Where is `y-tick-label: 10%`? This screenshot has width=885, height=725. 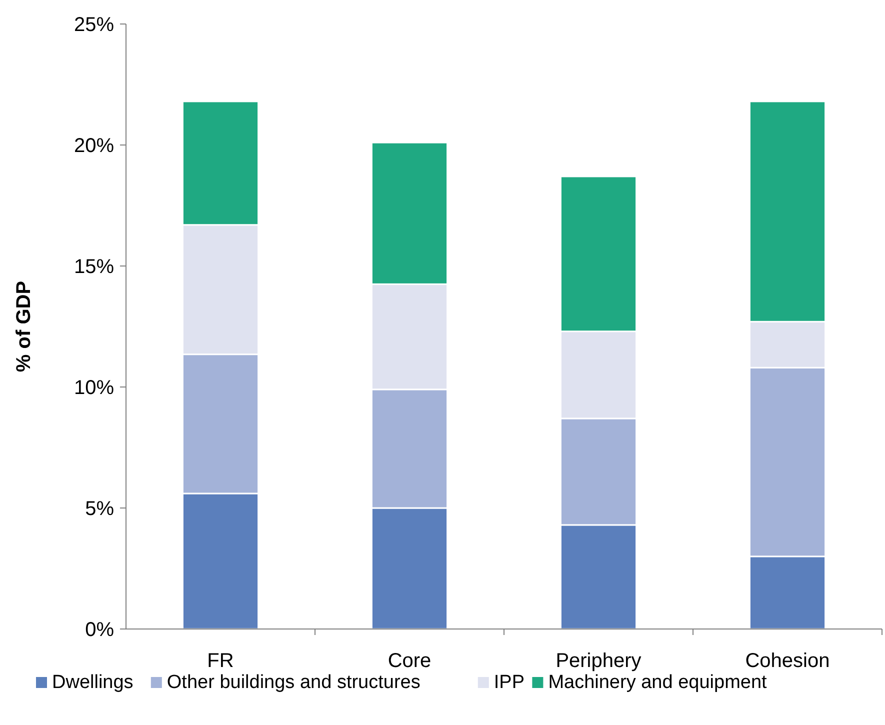
y-tick-label: 10% is located at coordinates (94, 388).